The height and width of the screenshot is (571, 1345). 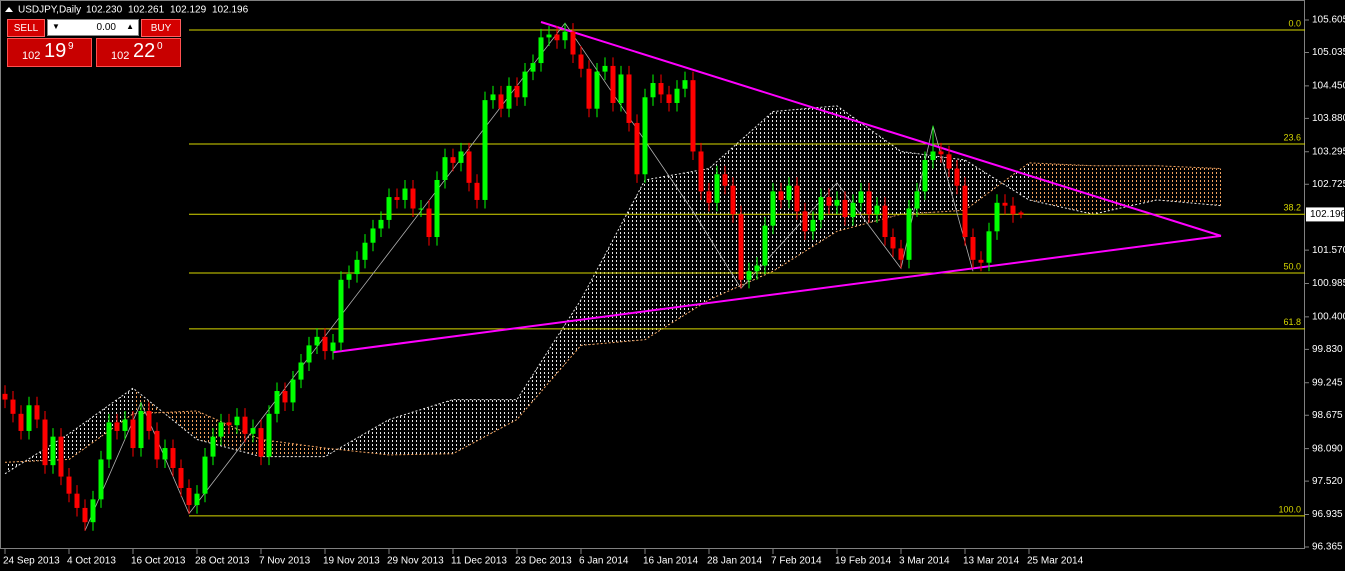 I want to click on price-point: 0, so click(x=160, y=46).